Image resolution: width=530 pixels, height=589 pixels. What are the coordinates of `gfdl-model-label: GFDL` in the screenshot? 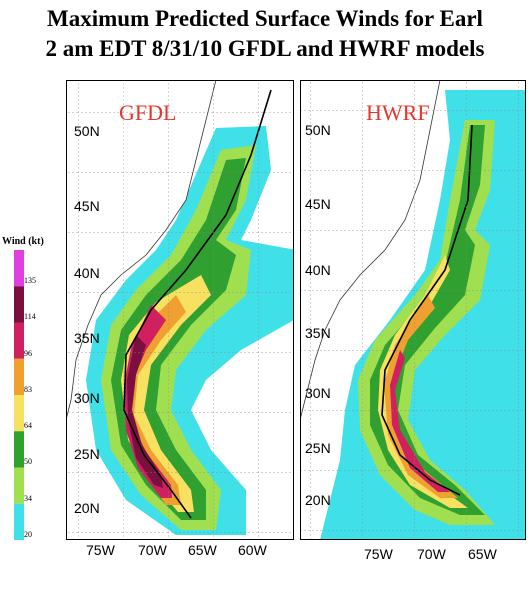 It's located at (148, 112).